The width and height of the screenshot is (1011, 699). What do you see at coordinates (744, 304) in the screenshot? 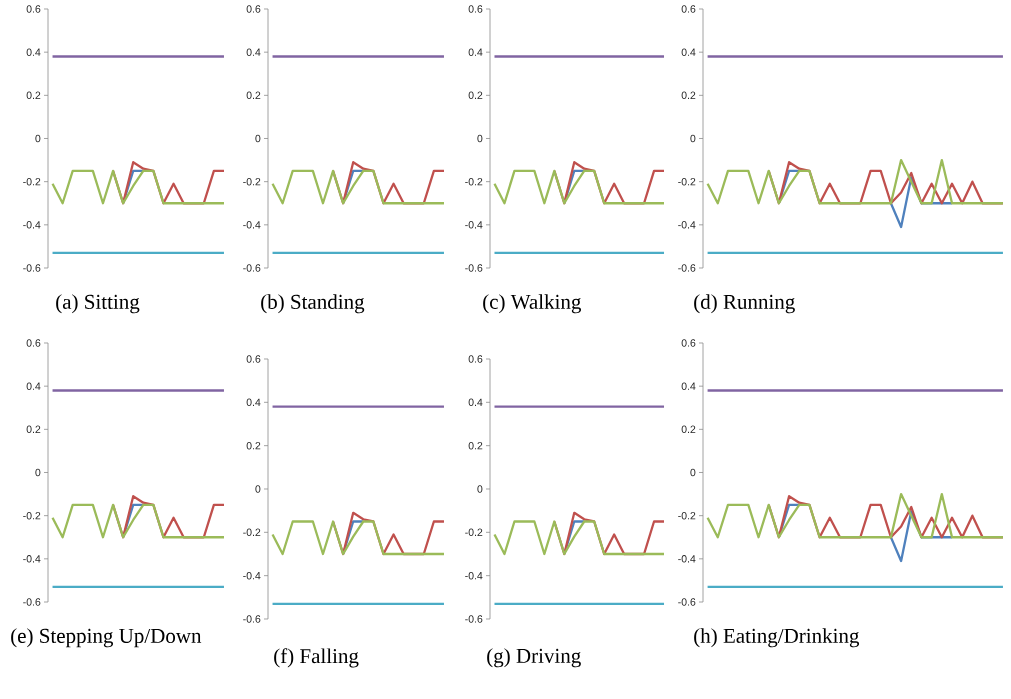
I see `text: (d) Running` at bounding box center [744, 304].